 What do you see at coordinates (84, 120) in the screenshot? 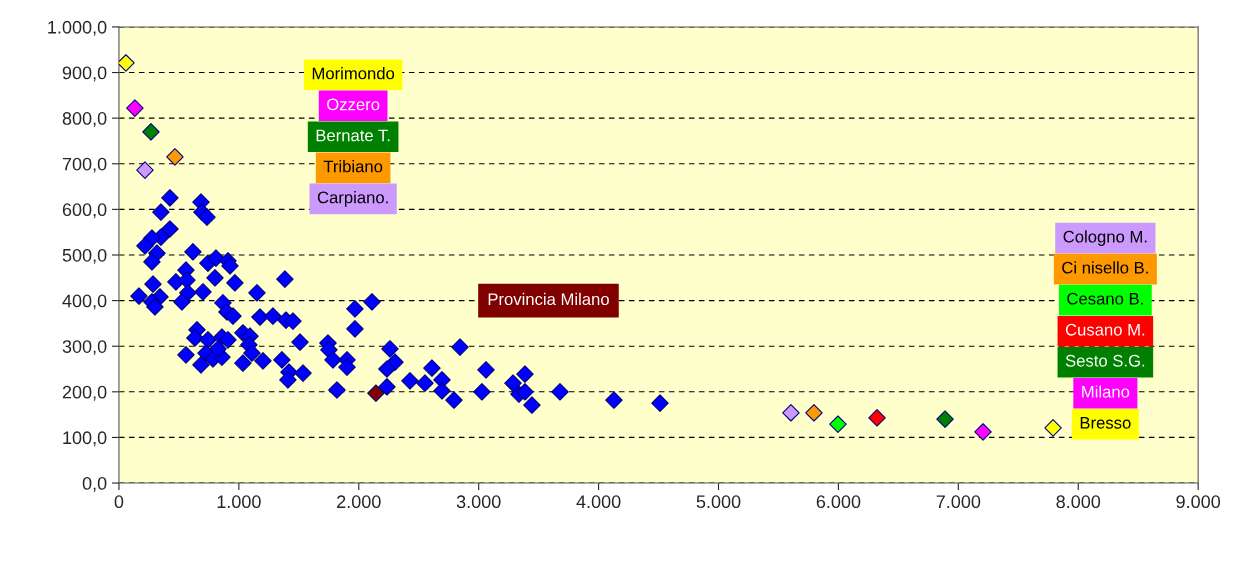
I see `y-tick-label: 800,0` at bounding box center [84, 120].